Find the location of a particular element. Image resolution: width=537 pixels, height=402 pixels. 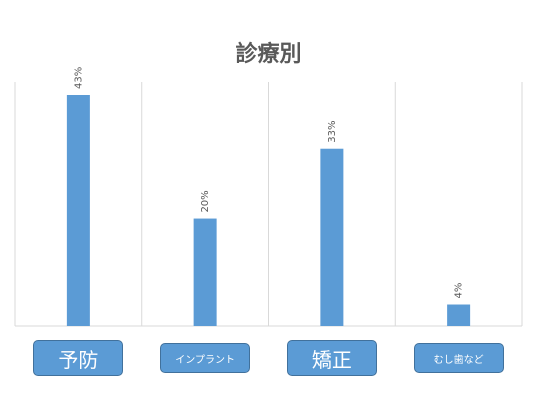

data-label-1: 20% is located at coordinates (205, 201).